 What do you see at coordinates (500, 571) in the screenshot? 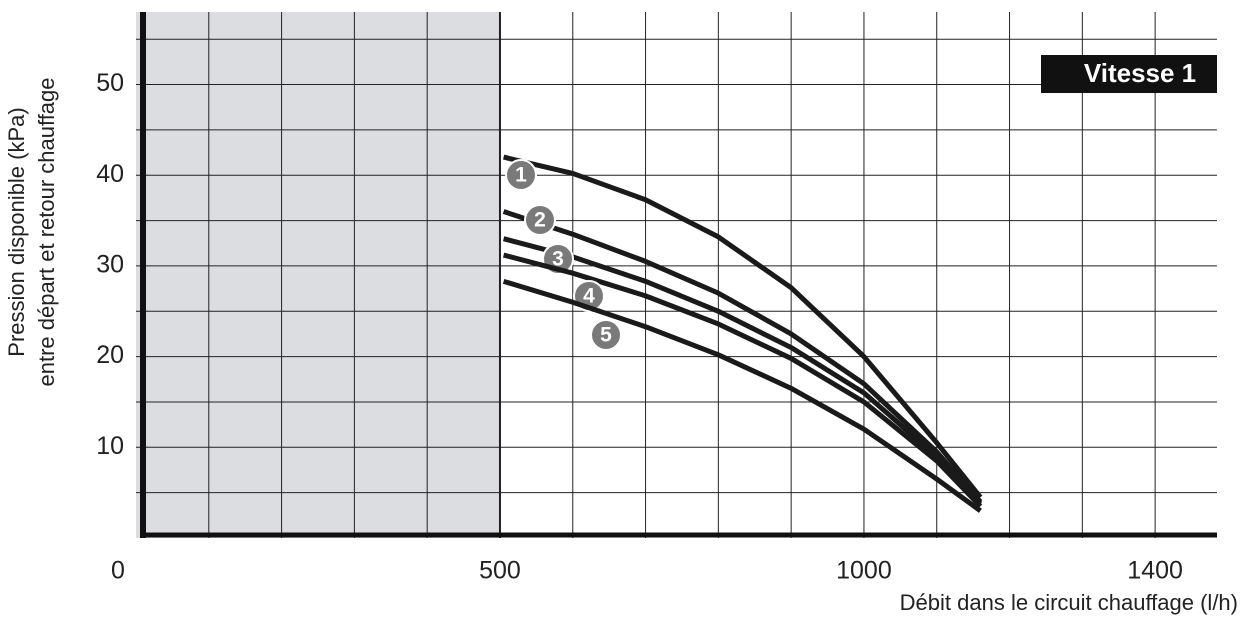
I see `x-tick-label: 500` at bounding box center [500, 571].